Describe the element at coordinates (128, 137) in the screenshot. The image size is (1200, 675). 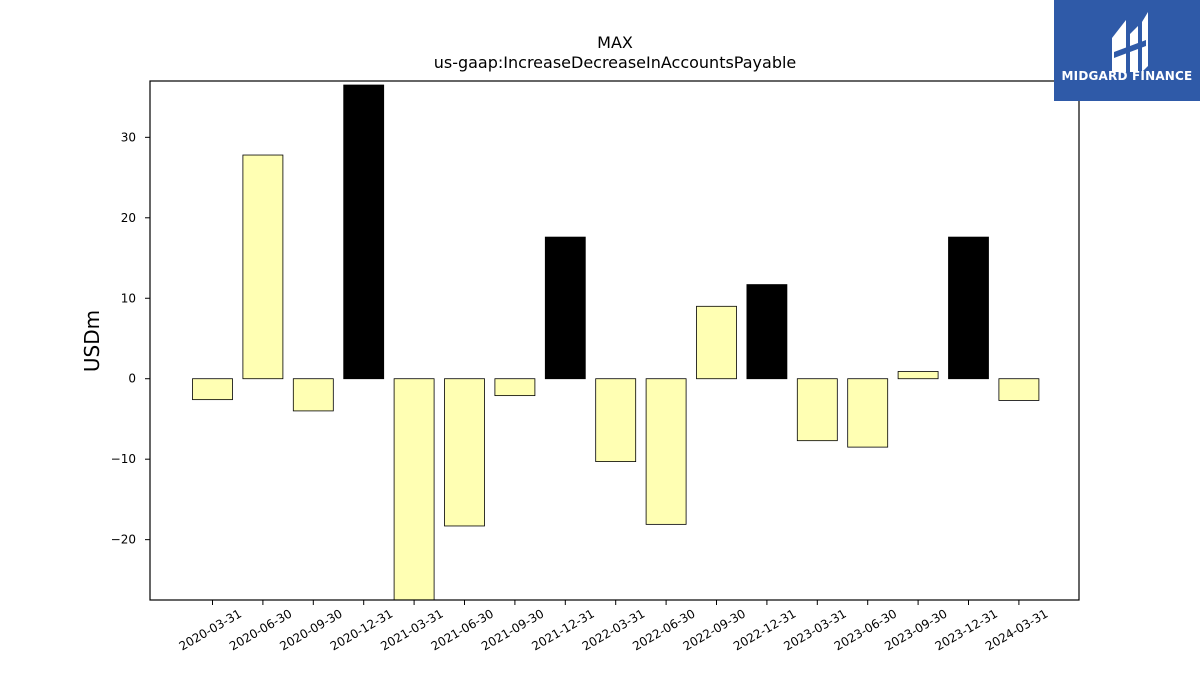
I see `y-tick-label: 30` at that location.